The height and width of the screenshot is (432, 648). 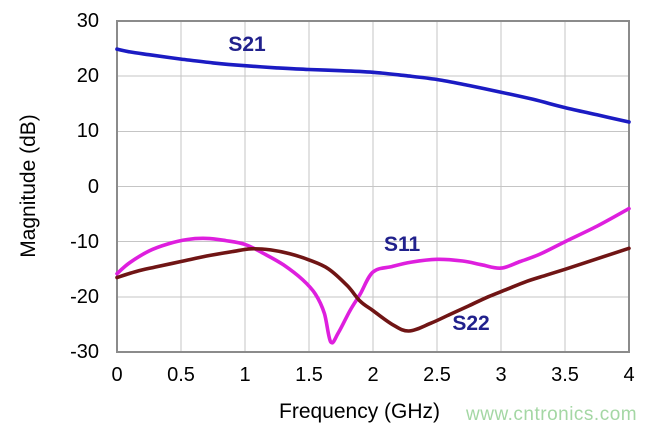 I want to click on y-tick-label: 30, so click(x=87, y=21).